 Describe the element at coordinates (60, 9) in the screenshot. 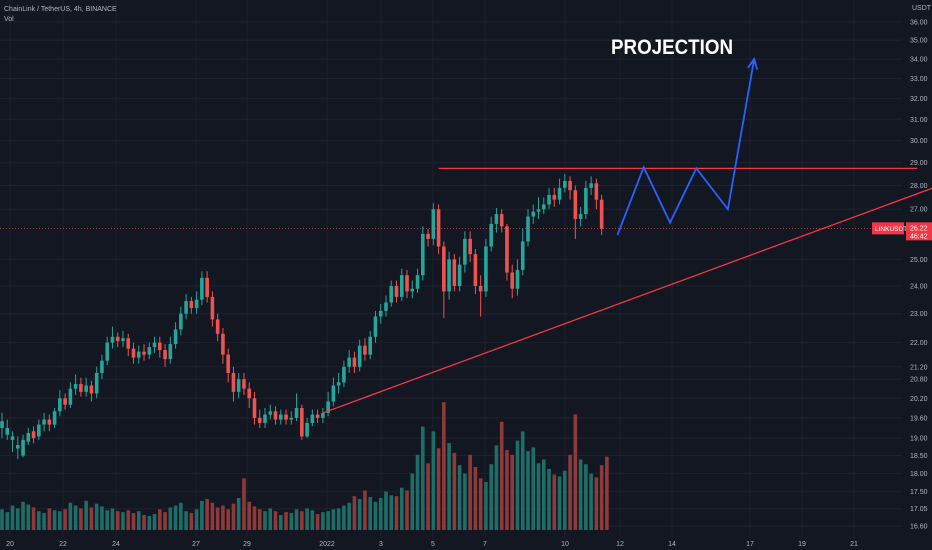

I see `symbol-title: ChainLink / TetherUS, 4h, BINANCE` at that location.